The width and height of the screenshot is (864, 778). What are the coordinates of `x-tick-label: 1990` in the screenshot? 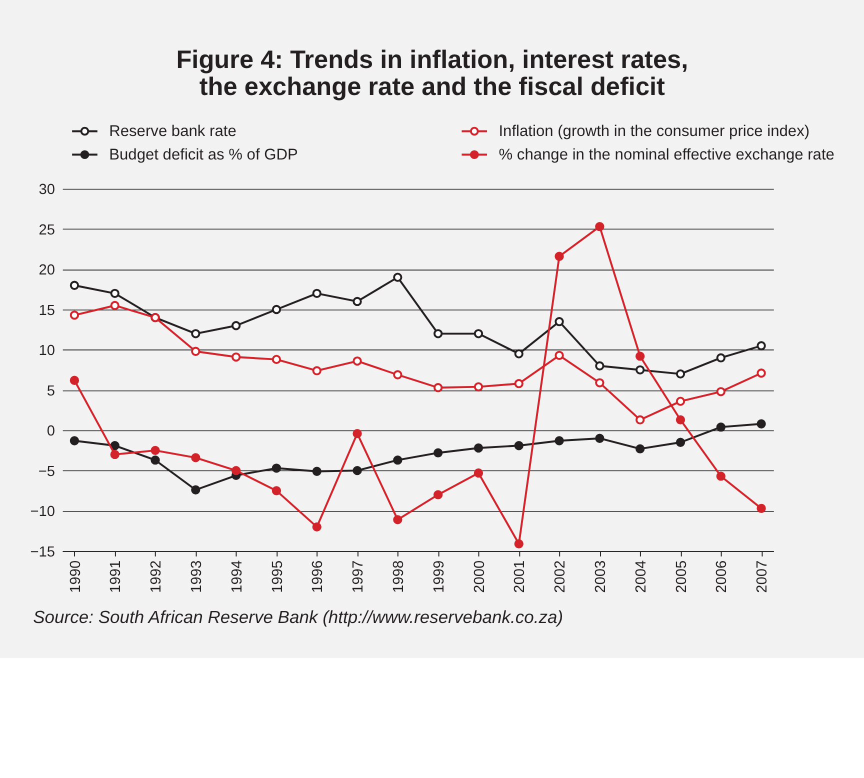 It's located at (76, 576).